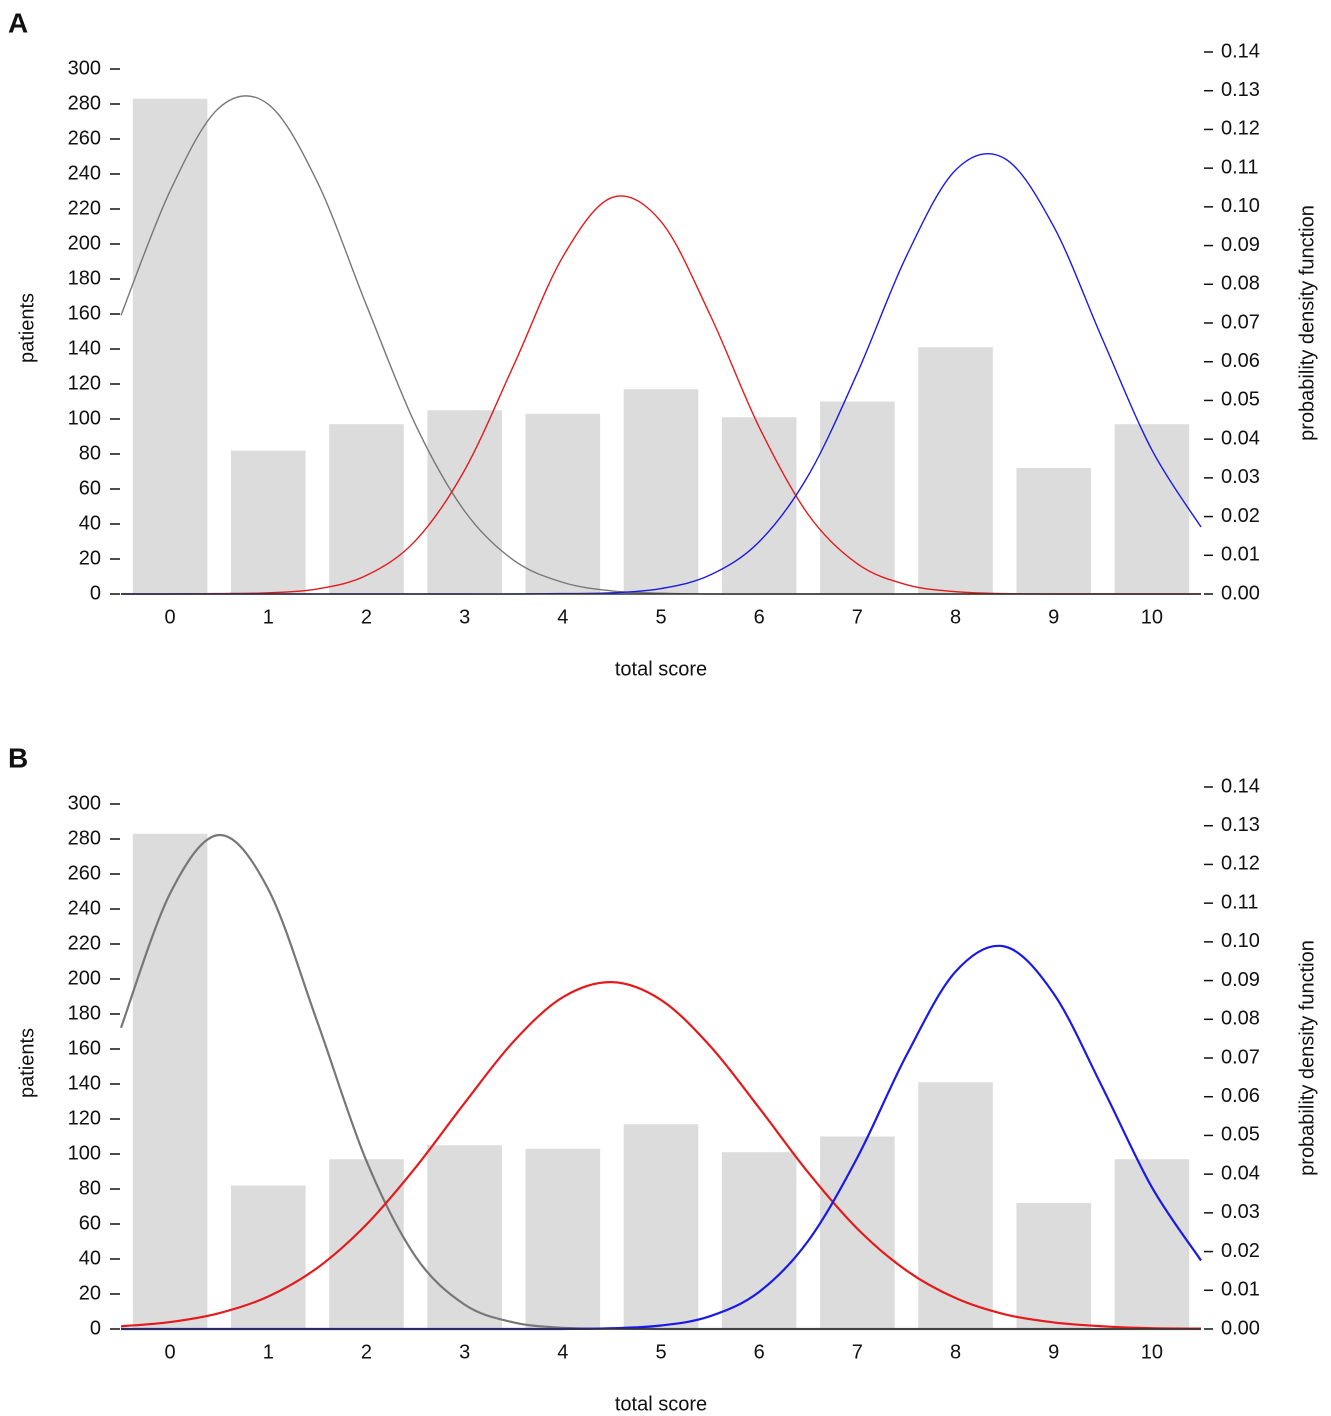 The width and height of the screenshot is (1331, 1416). What do you see at coordinates (1240, 400) in the screenshot?
I see `y2-tick-label: 0.05` at bounding box center [1240, 400].